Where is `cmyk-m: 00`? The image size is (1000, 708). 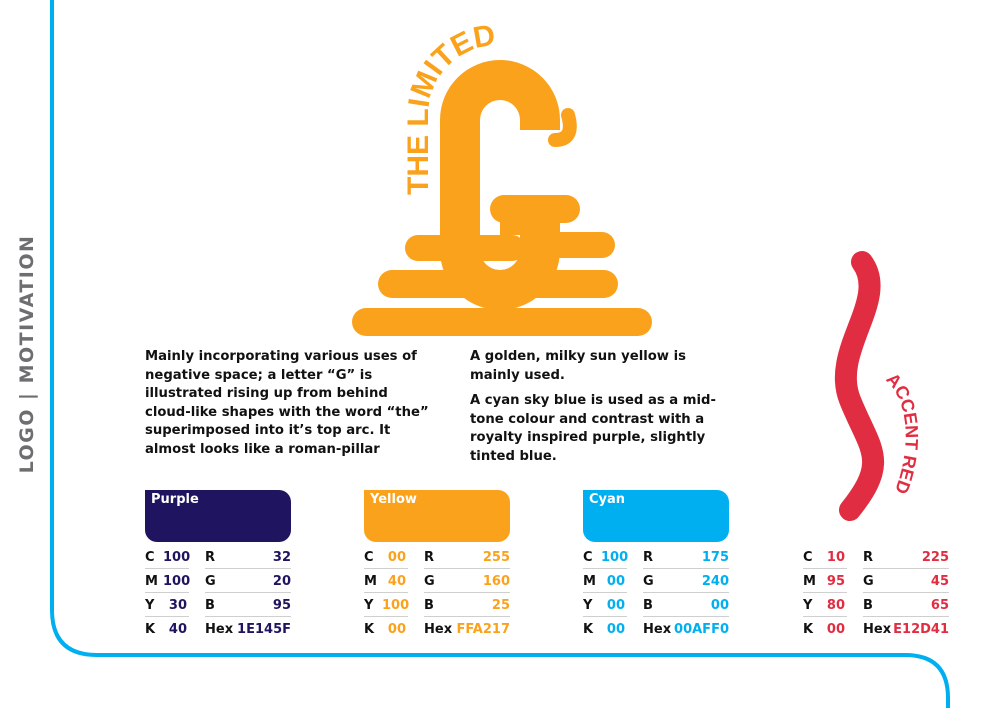 cmyk-m: 00 is located at coordinates (615, 581).